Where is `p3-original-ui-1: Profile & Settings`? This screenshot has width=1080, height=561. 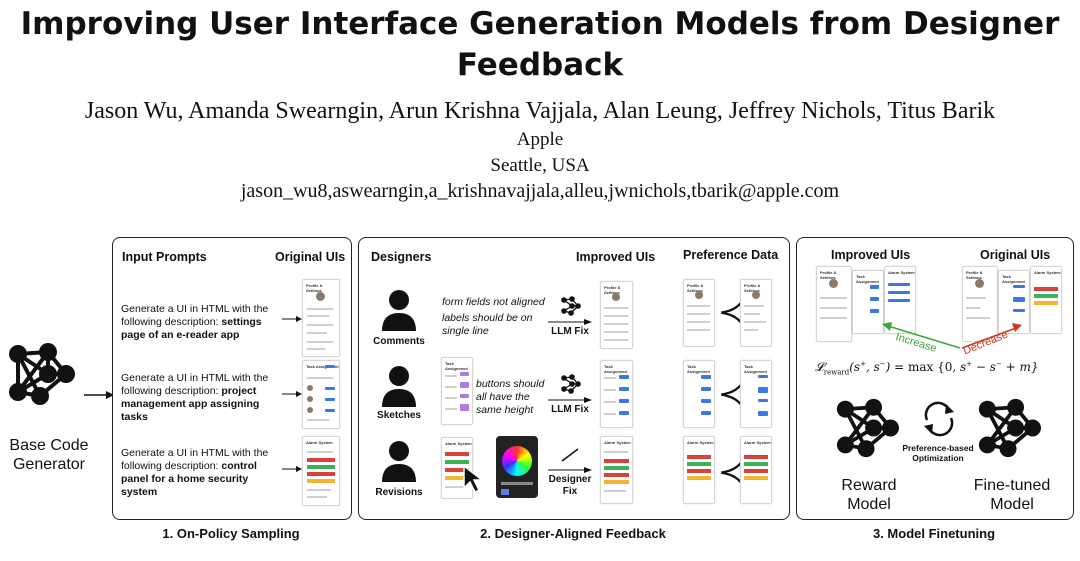
p3-original-ui-1: Profile & Settings is located at coordinates (980, 304).